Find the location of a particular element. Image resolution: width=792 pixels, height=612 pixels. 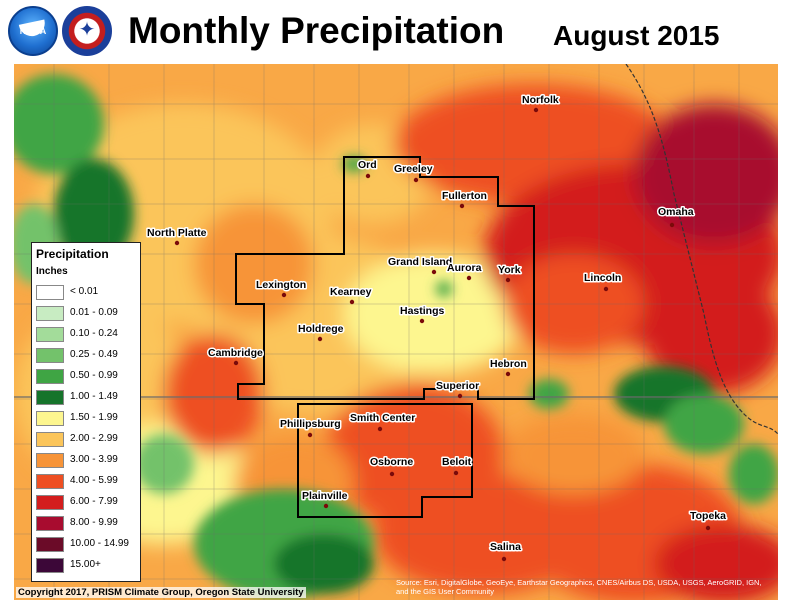

page-title: Monthly Precipitation is located at coordinates (316, 30).